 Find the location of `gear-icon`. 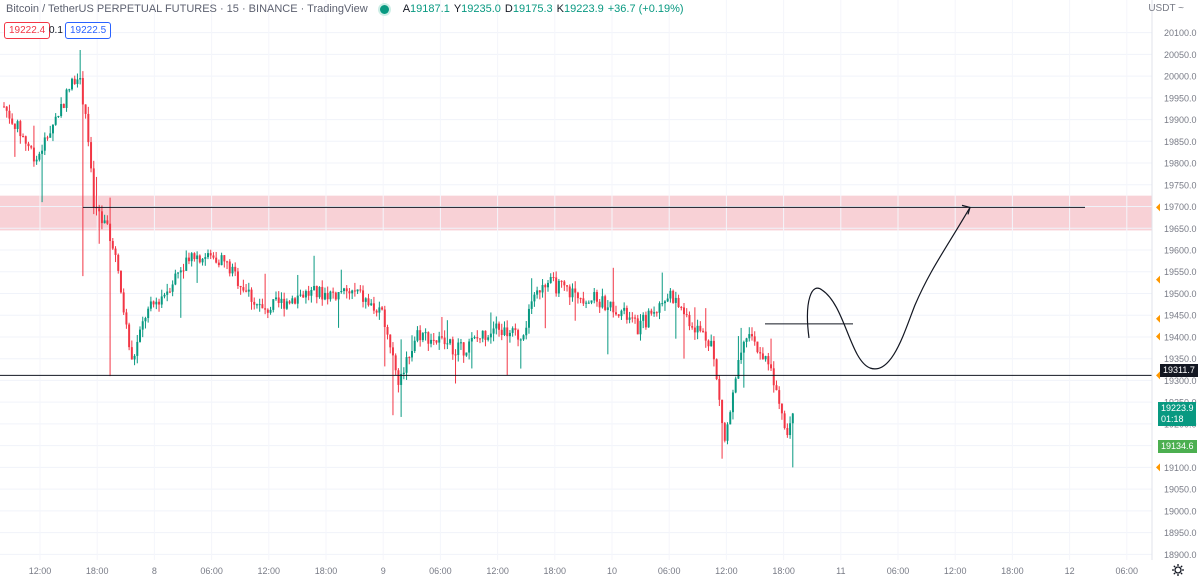

gear-icon is located at coordinates (1178, 570).